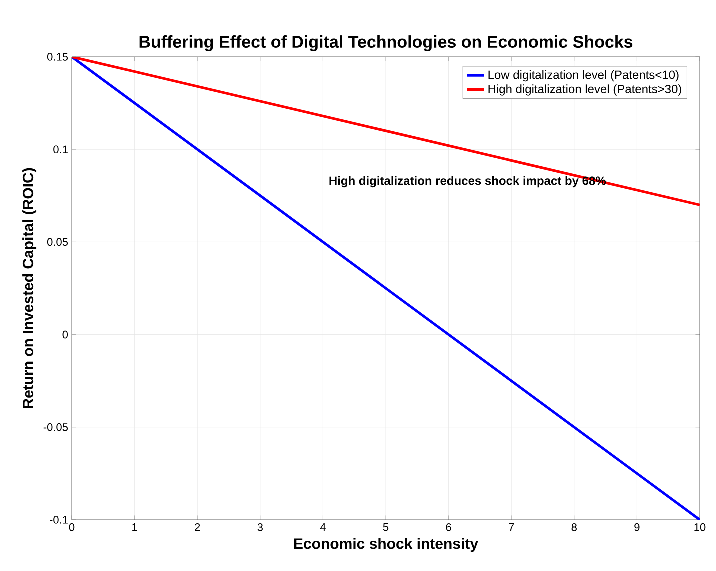  Describe the element at coordinates (260, 528) in the screenshot. I see `x-tick-label: 3` at that location.